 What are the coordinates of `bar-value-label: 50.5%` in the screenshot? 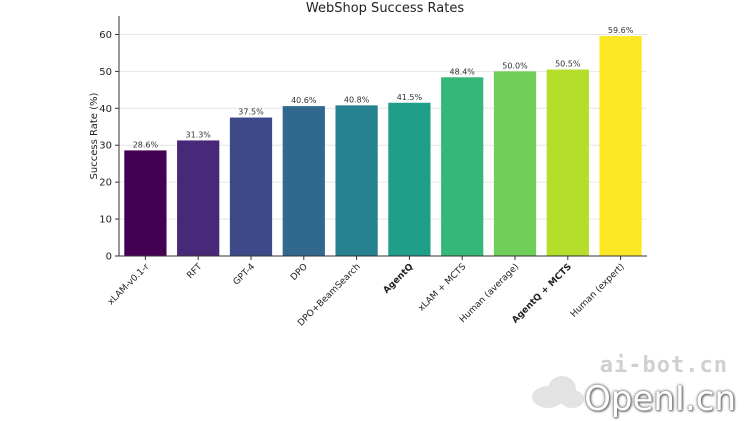 It's located at (568, 64).